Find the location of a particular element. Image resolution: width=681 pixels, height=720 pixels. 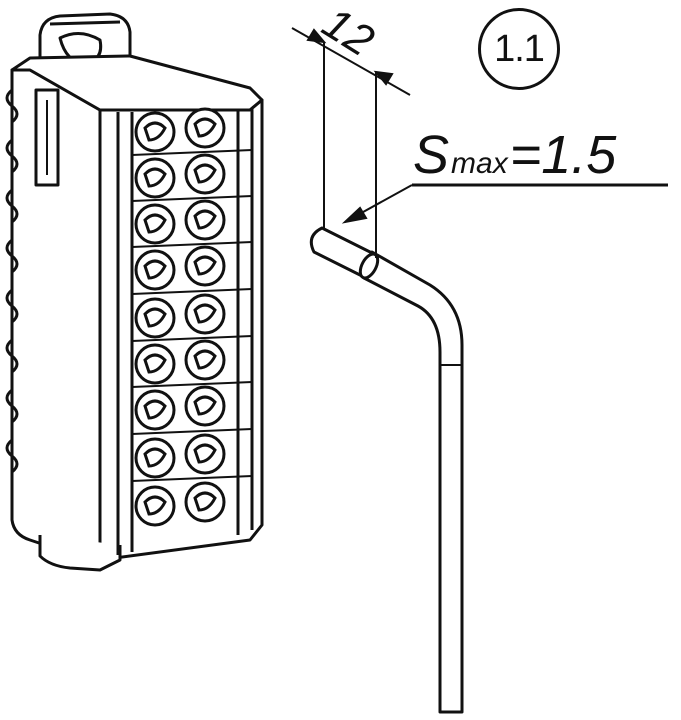

screw-terminals is located at coordinates (180, 317).